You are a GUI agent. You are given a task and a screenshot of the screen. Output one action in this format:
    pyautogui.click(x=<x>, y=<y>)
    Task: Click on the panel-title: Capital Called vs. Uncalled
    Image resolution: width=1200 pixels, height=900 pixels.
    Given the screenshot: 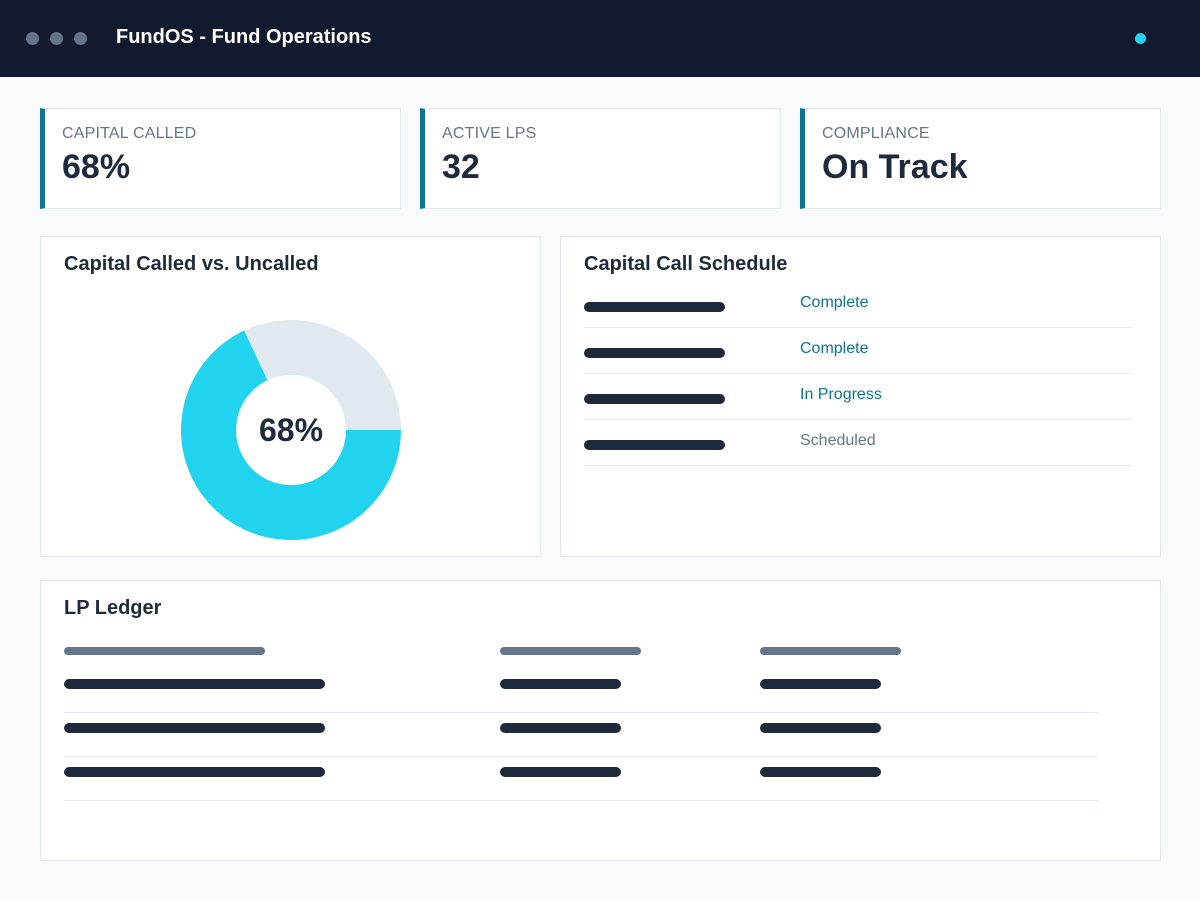 What is the action you would take?
    pyautogui.click(x=191, y=264)
    